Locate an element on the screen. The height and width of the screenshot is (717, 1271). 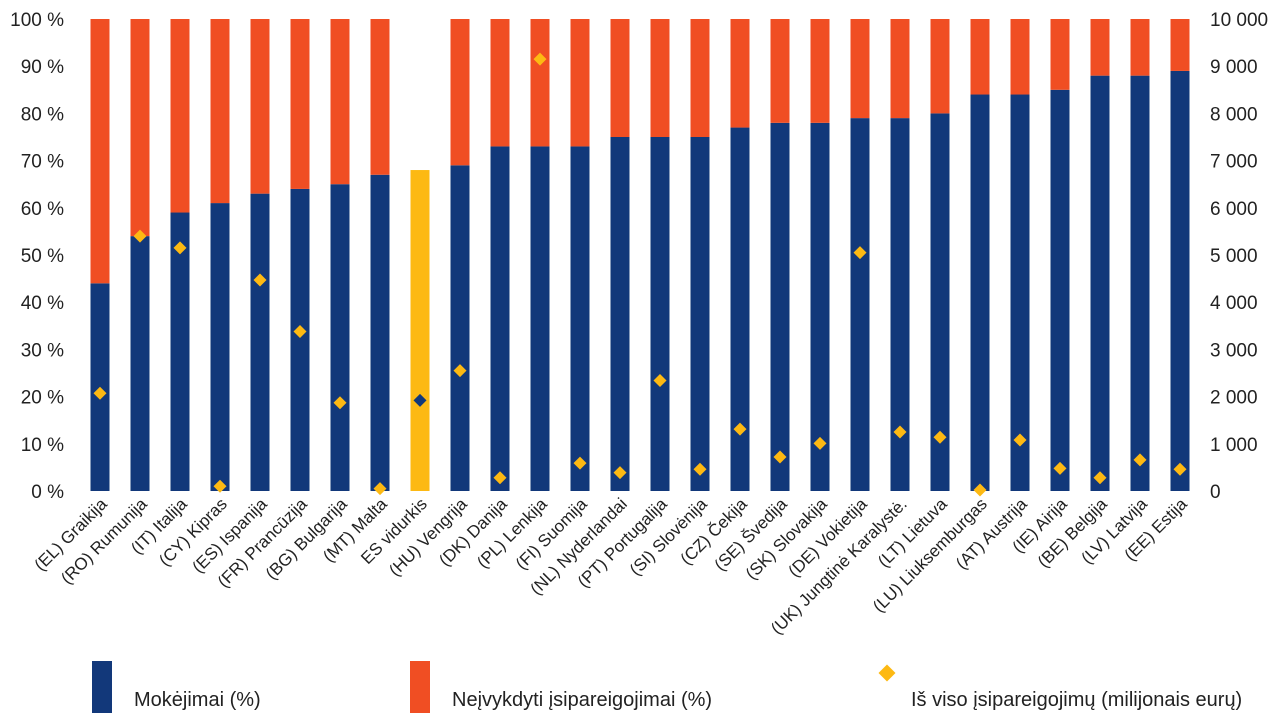
legend-payments-label: Mokėjimai (%) is located at coordinates (197, 700).